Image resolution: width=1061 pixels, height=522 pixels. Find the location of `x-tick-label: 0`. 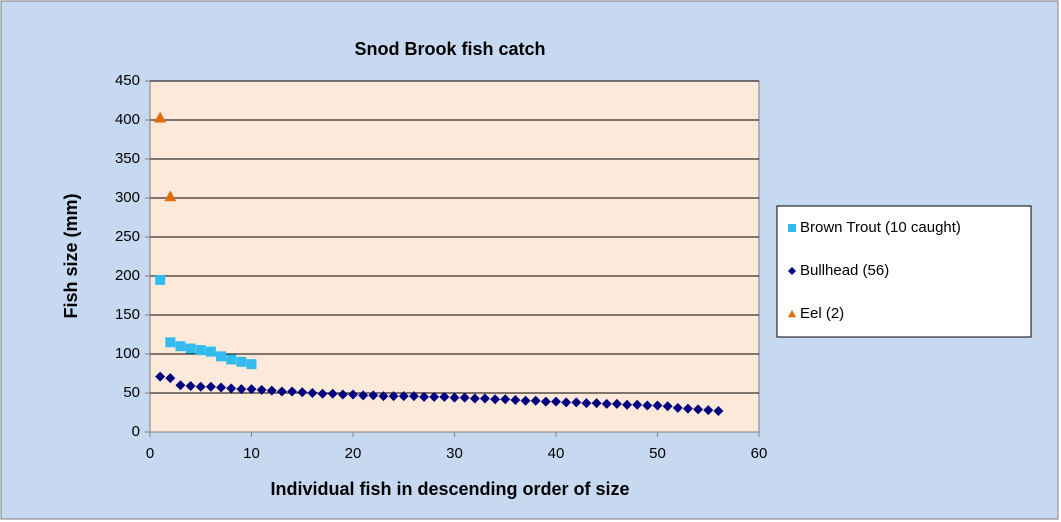

x-tick-label: 0 is located at coordinates (150, 453).